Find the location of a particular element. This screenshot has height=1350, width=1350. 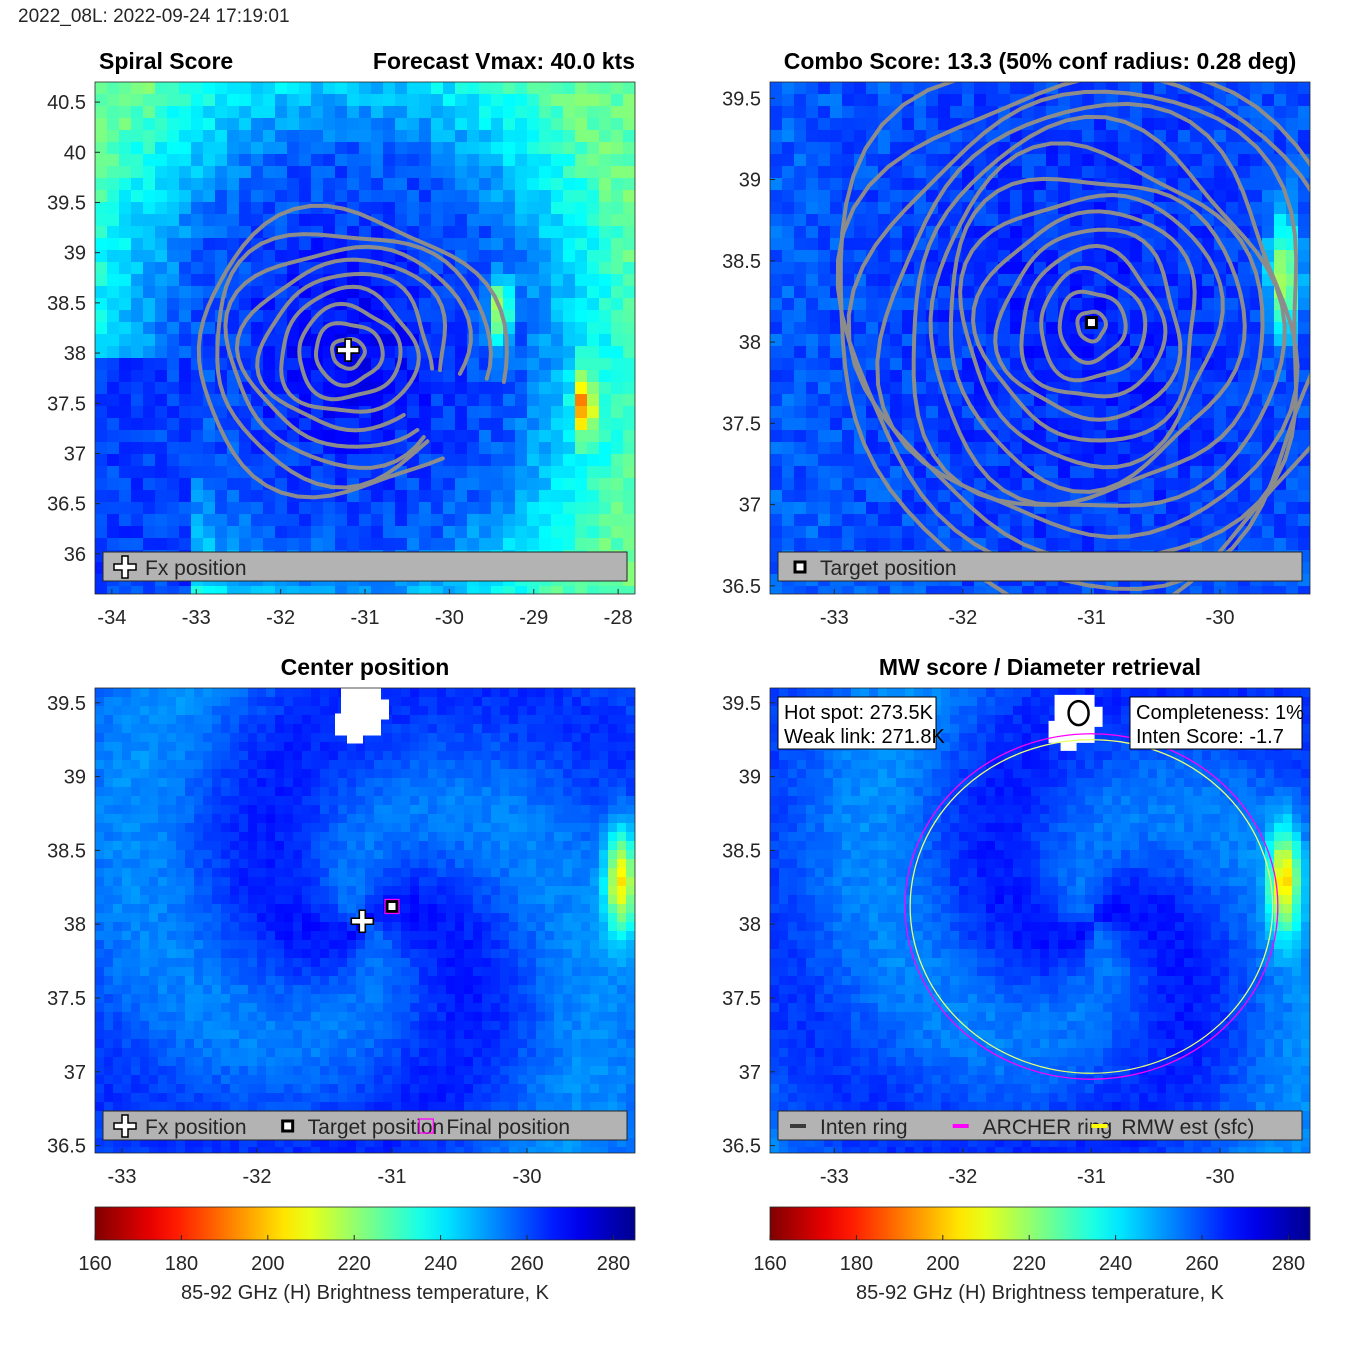

inten-ring is located at coordinates (1078, 713).